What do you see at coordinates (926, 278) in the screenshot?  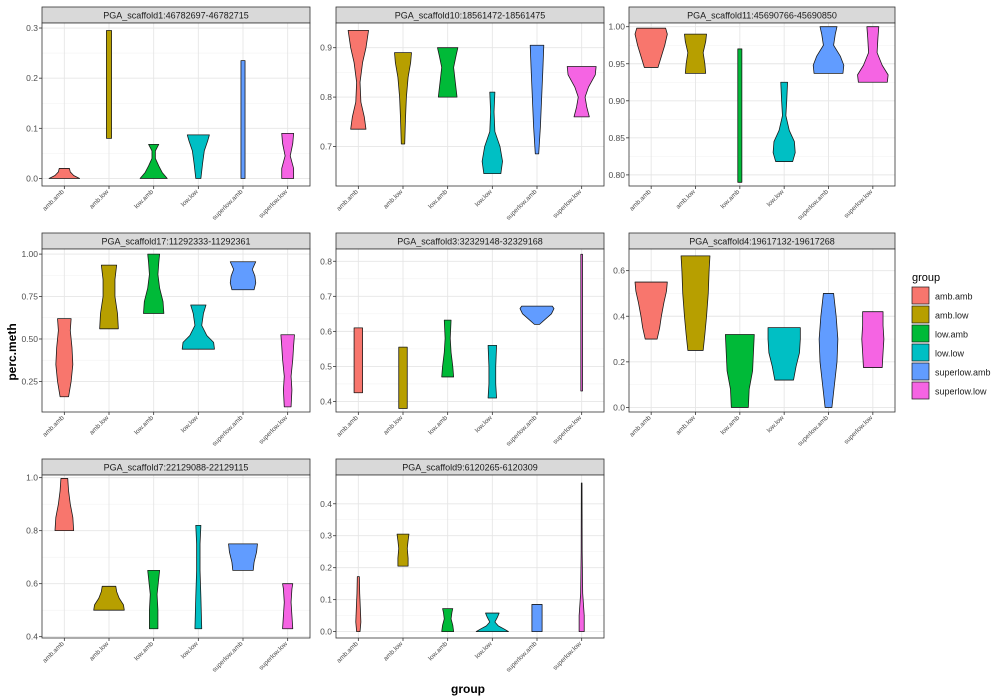 I see `legend-title: group` at bounding box center [926, 278].